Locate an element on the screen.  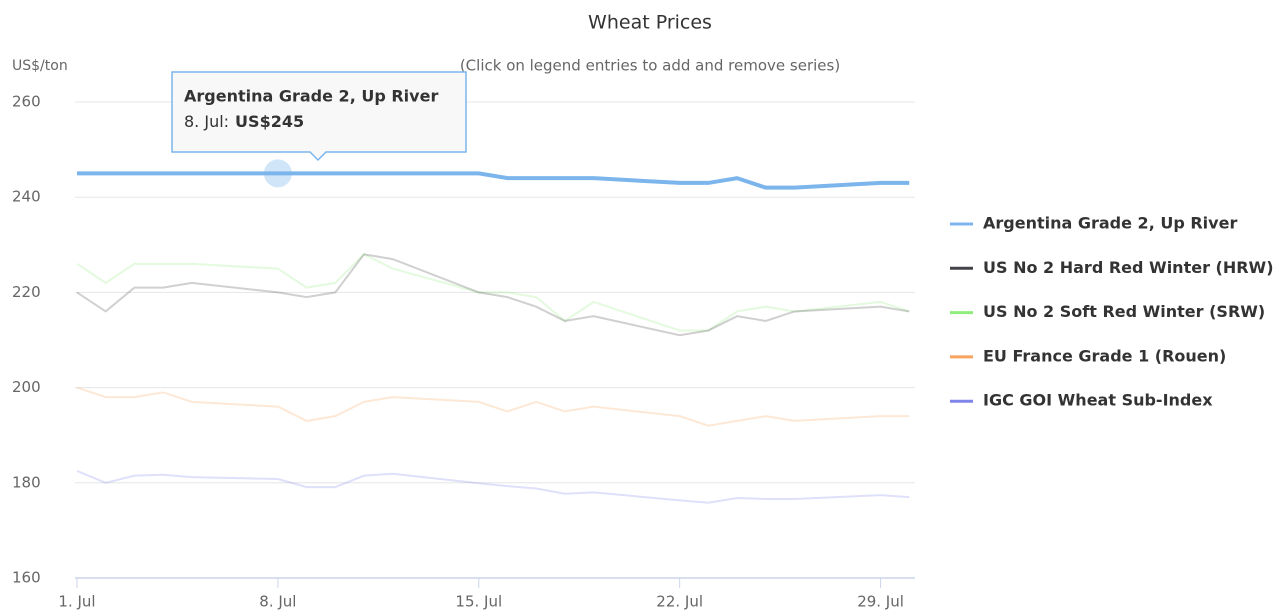
y-tick-label: 240 is located at coordinates (26, 197).